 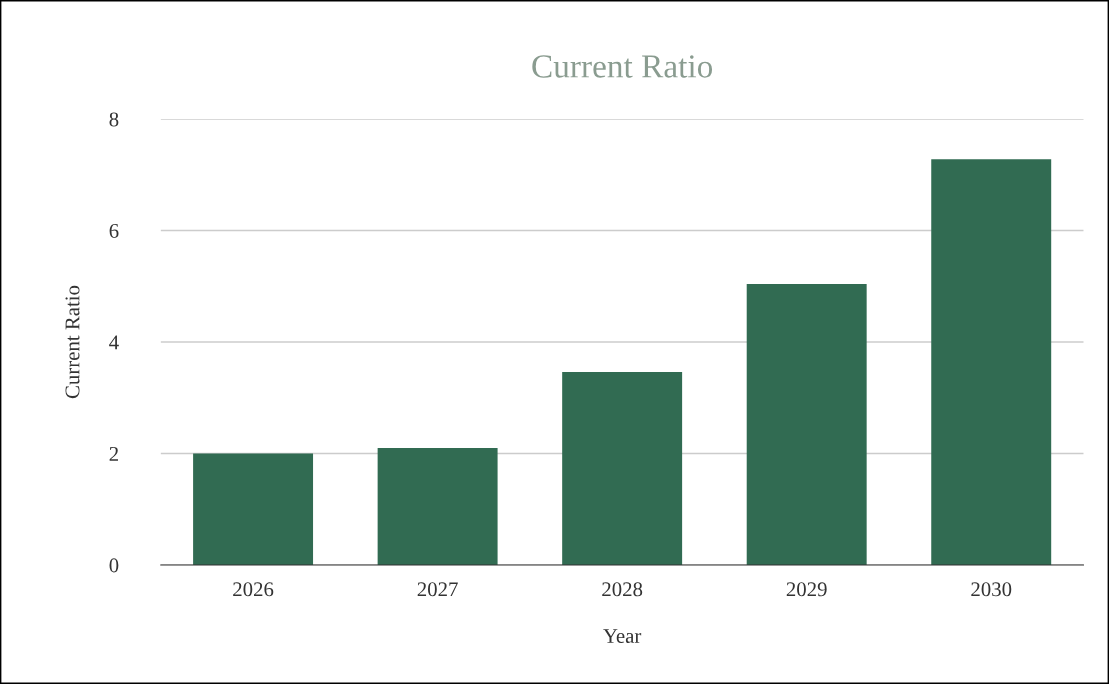 I want to click on y-axis-title: Current Ratio, so click(x=72, y=342).